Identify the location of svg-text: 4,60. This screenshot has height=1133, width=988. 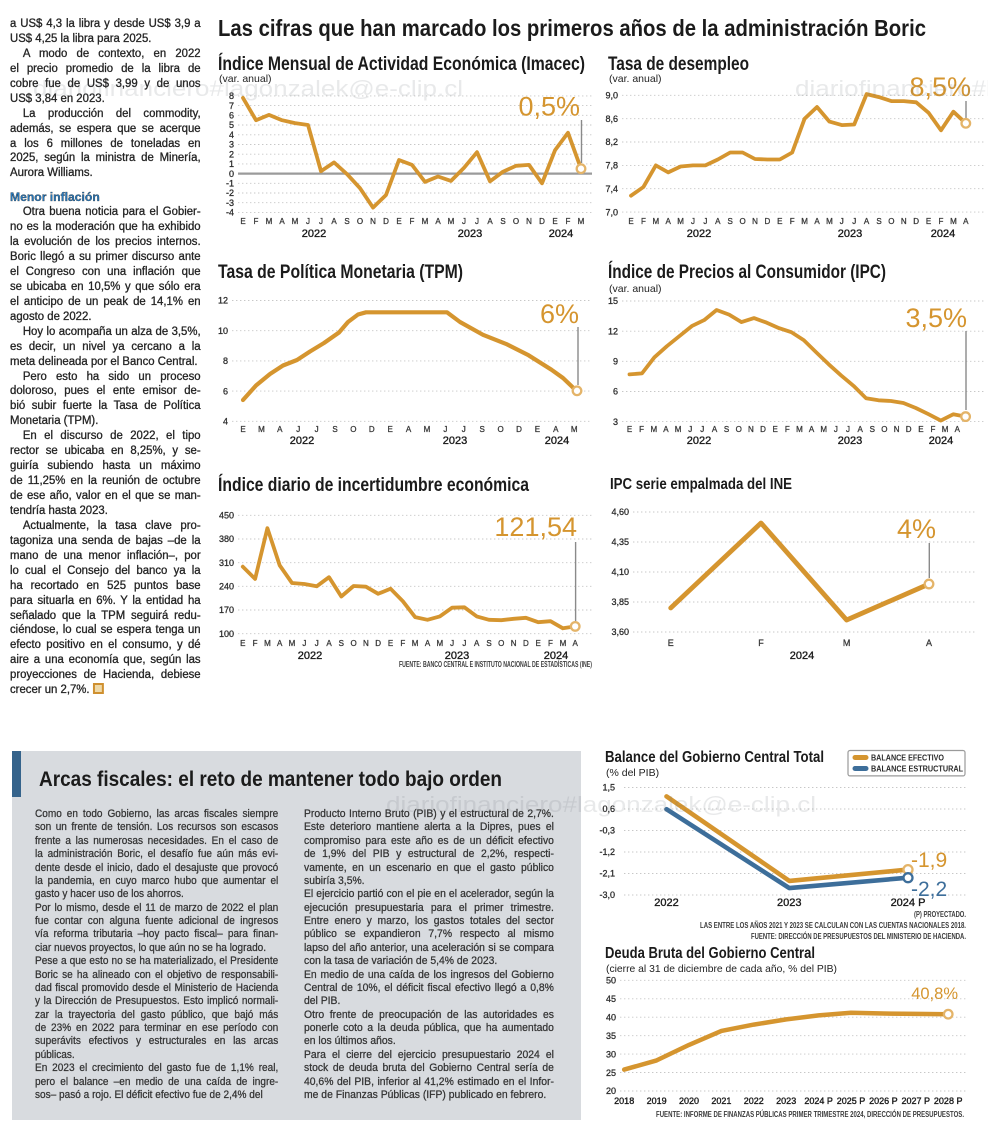
(620, 512).